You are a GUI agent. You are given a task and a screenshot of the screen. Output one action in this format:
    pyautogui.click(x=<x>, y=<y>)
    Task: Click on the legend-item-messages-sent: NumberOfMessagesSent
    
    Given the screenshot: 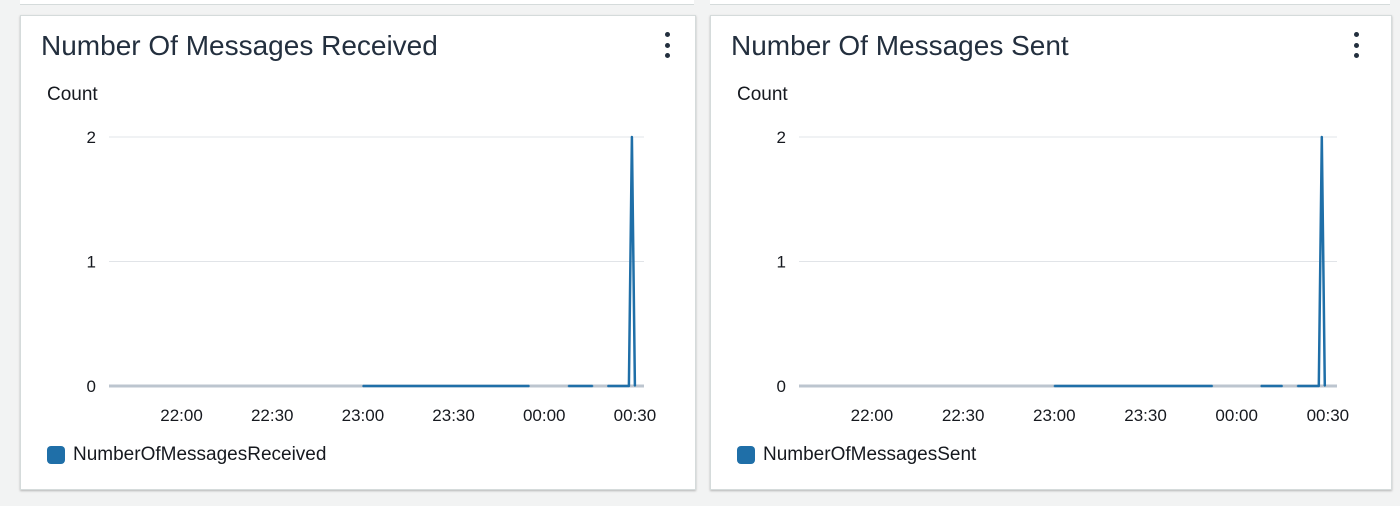 What is the action you would take?
    pyautogui.click(x=856, y=455)
    